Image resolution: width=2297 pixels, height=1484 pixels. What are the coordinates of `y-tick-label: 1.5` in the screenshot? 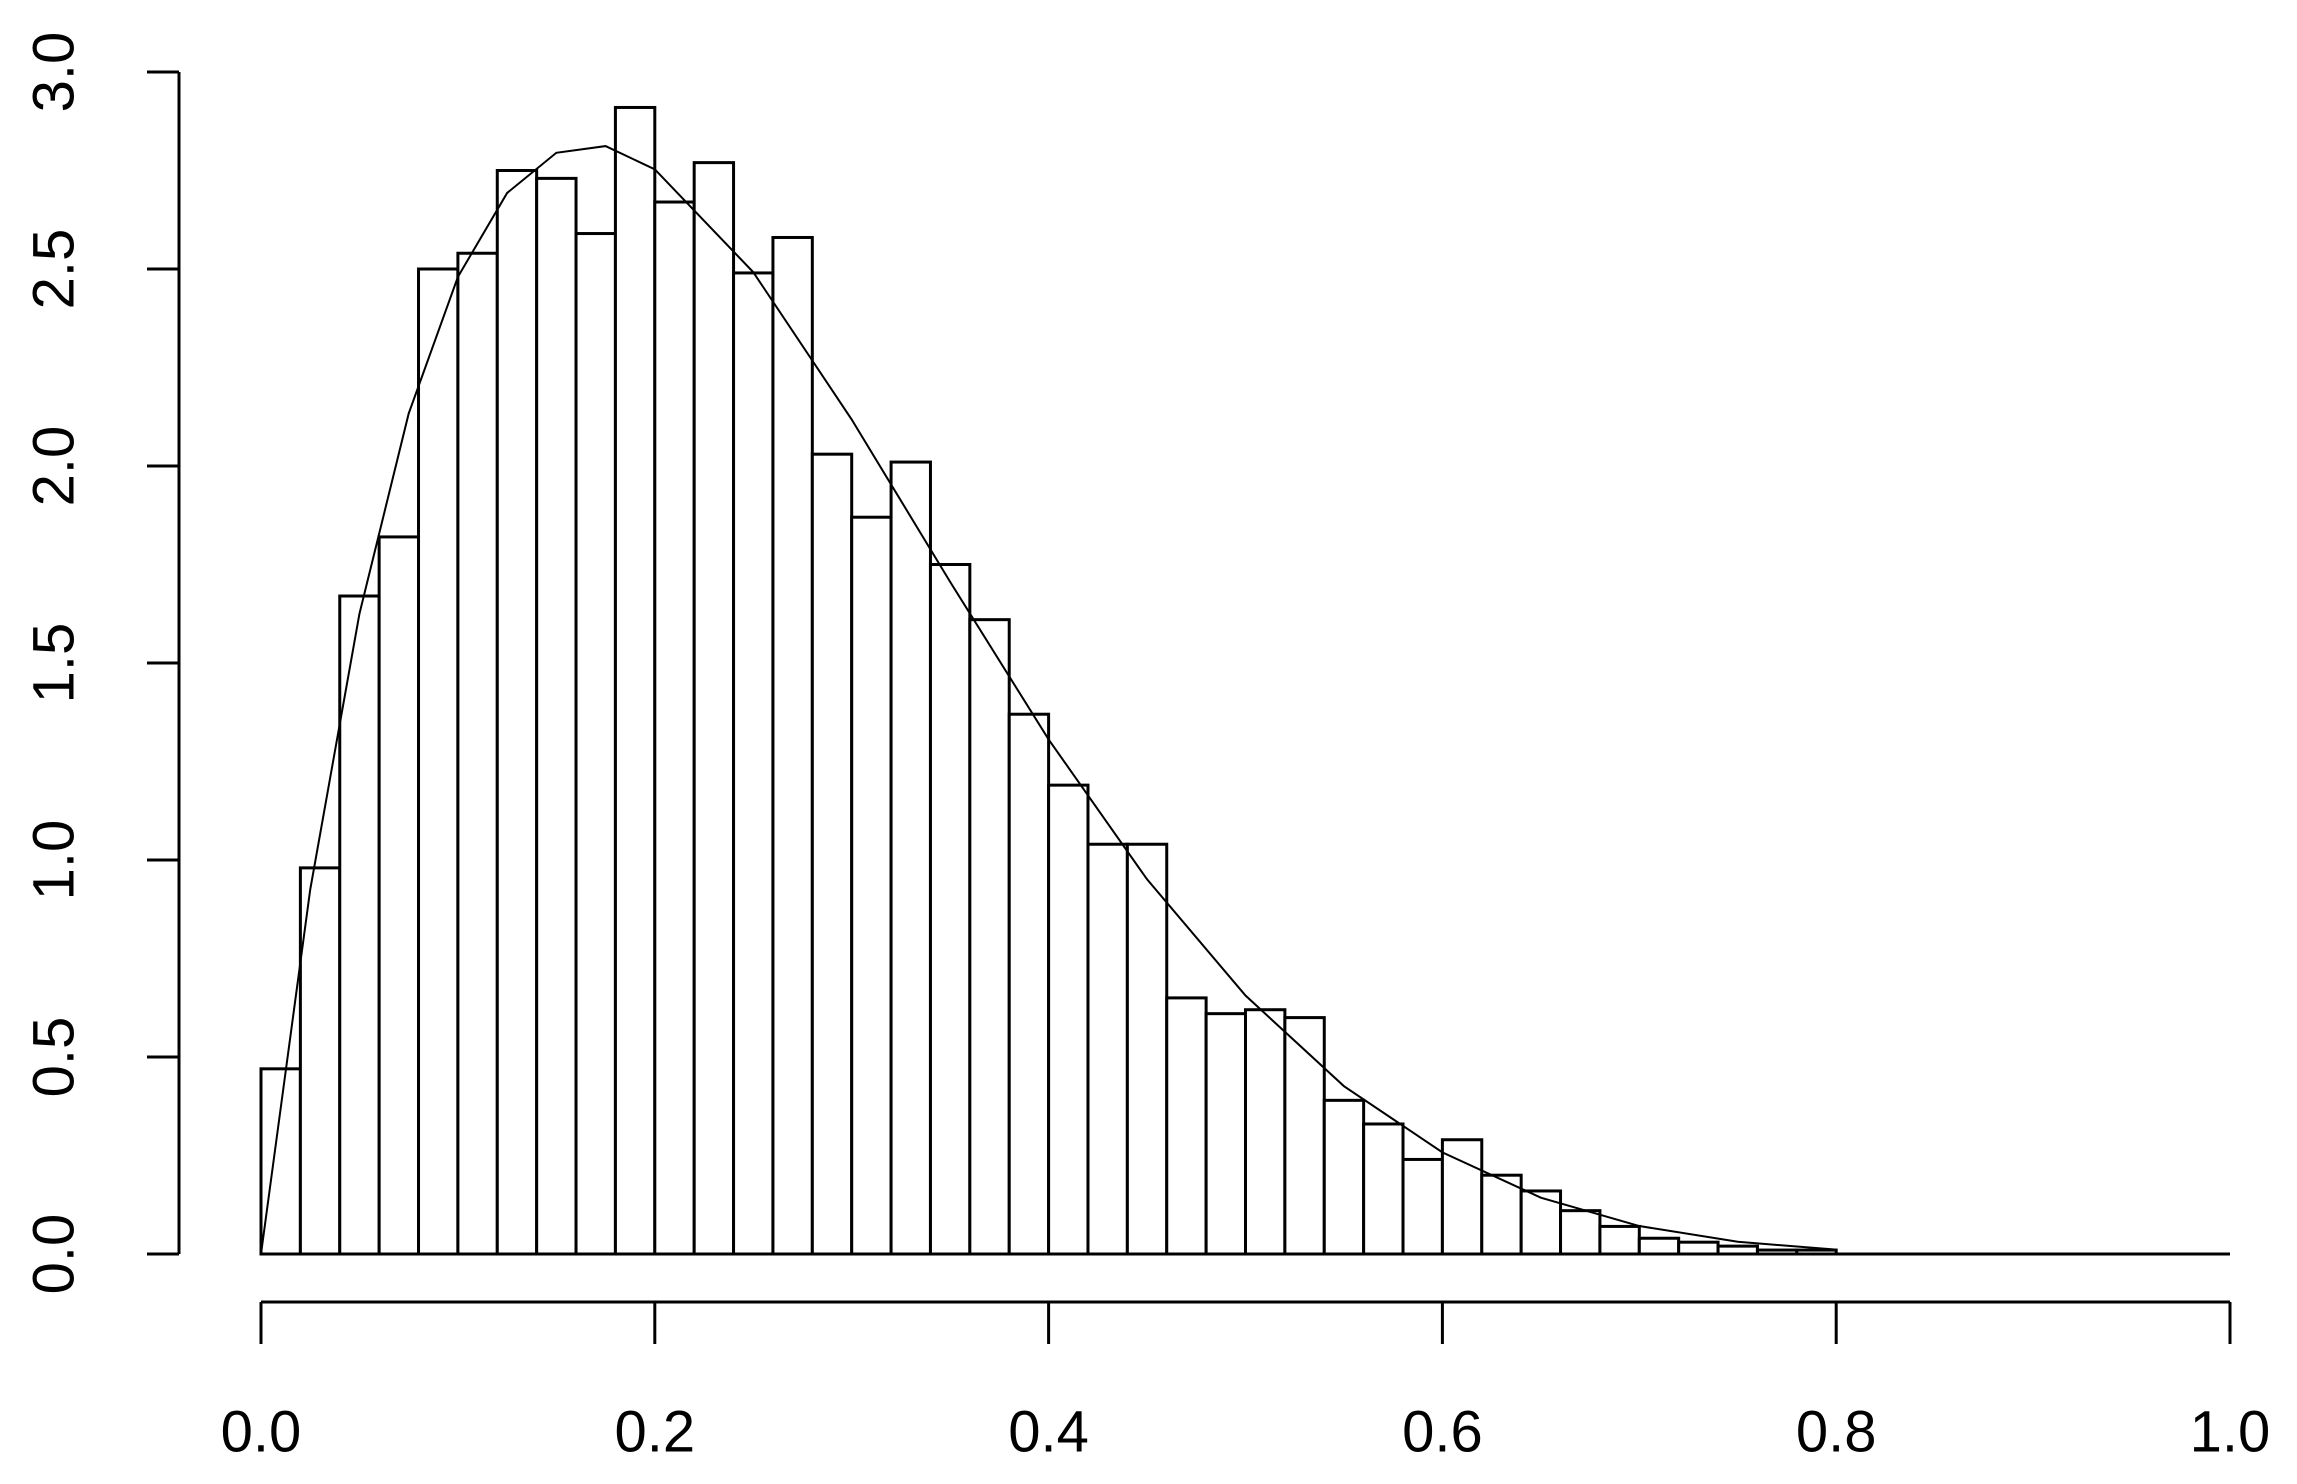 It's located at (53, 663).